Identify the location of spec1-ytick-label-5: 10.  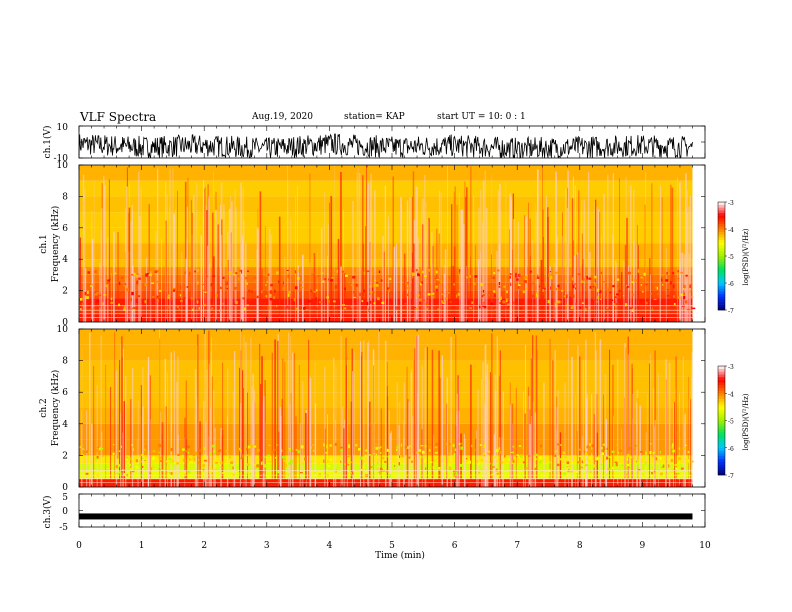
(63, 166).